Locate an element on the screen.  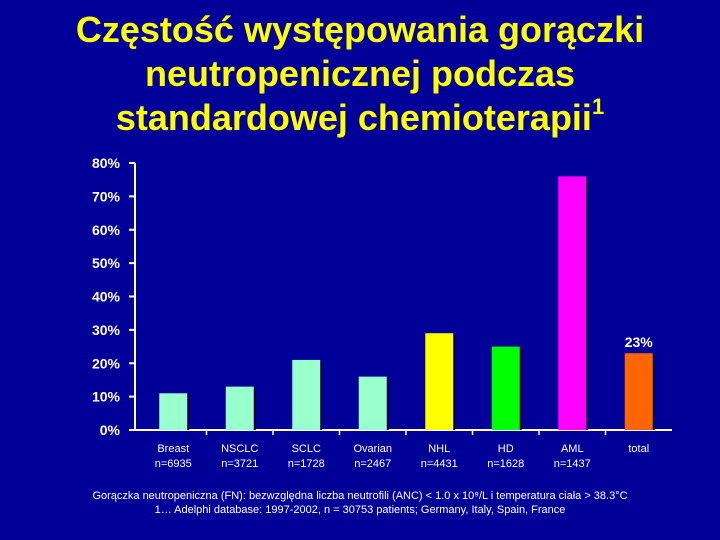
data-label: 23% is located at coordinates (639, 342).